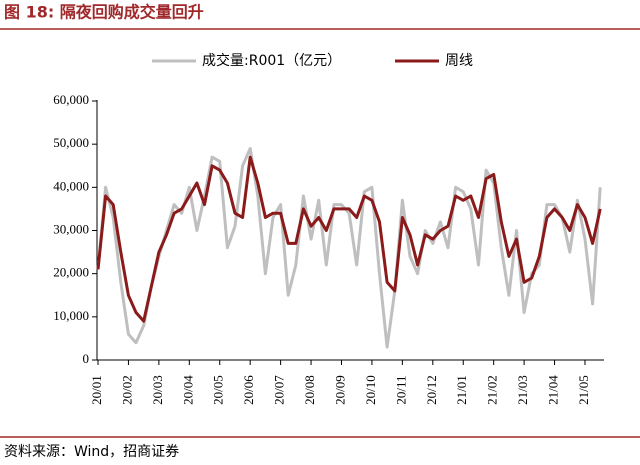 The image size is (640, 465). Describe the element at coordinates (71, 99) in the screenshot. I see `y-tick-label: 60,000` at that location.